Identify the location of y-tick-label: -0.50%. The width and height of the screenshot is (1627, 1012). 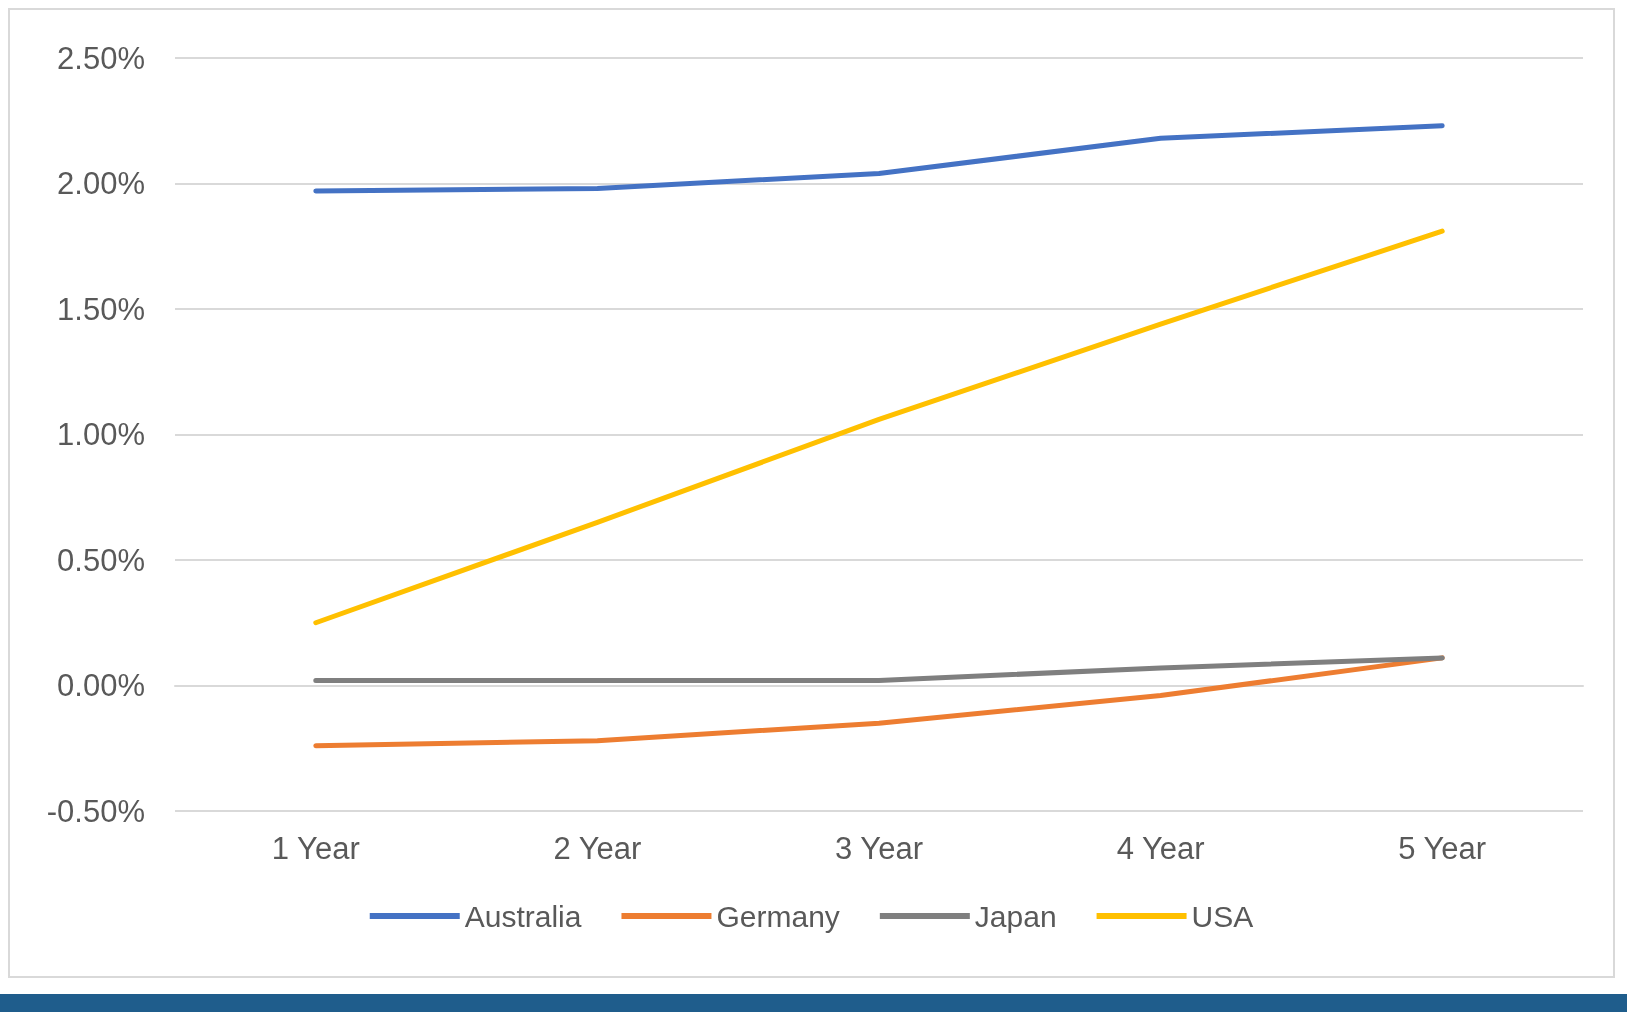
(95, 811).